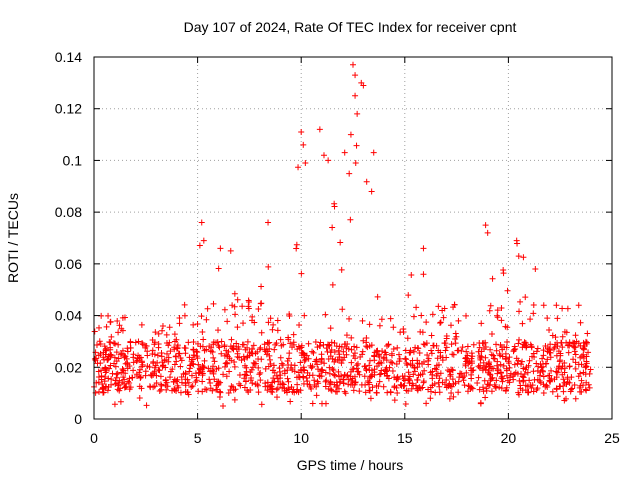 The height and width of the screenshot is (480, 640). I want to click on y-tick-label: 0.06, so click(68, 264).